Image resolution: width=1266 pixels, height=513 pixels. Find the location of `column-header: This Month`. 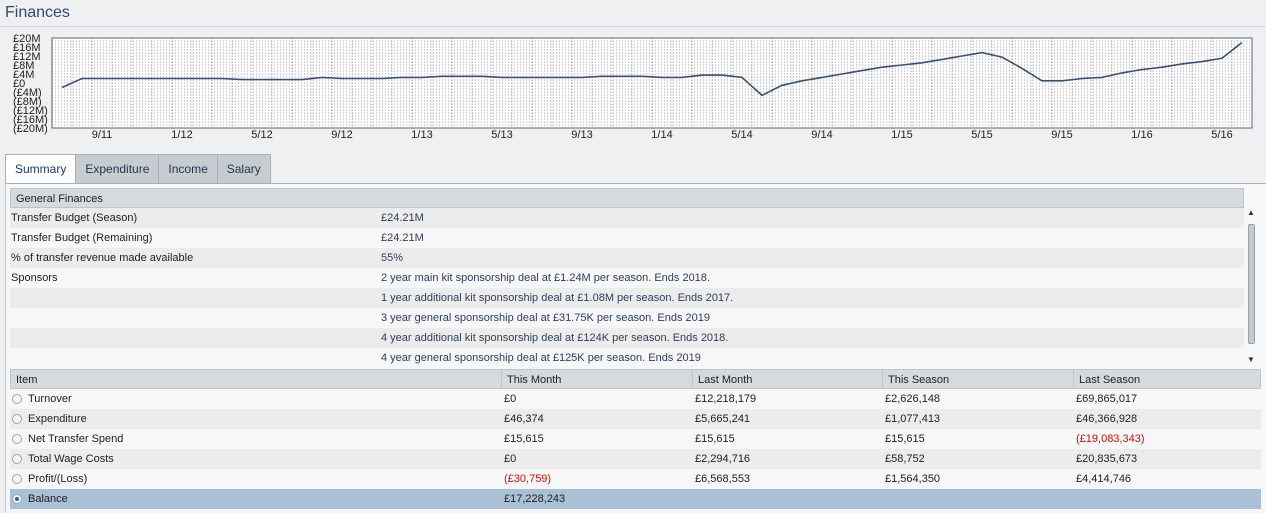

column-header: This Month is located at coordinates (597, 379).